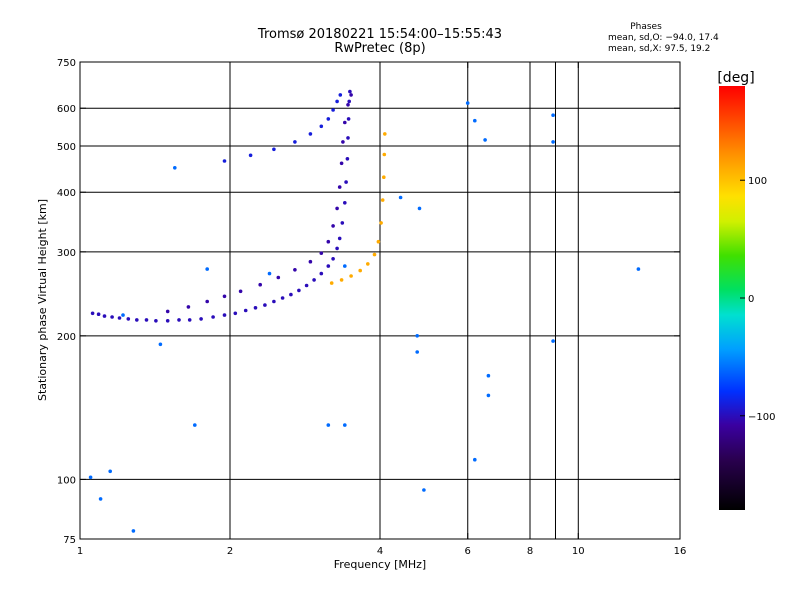 This screenshot has height=600, width=800. What do you see at coordinates (380, 551) in the screenshot?
I see `x-tick-label: 4` at bounding box center [380, 551].